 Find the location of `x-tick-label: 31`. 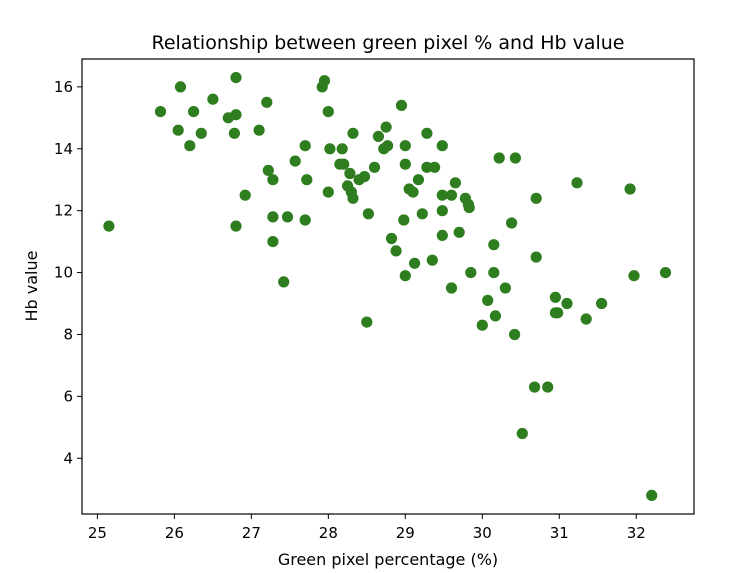

x-tick-label: 31 is located at coordinates (559, 533).